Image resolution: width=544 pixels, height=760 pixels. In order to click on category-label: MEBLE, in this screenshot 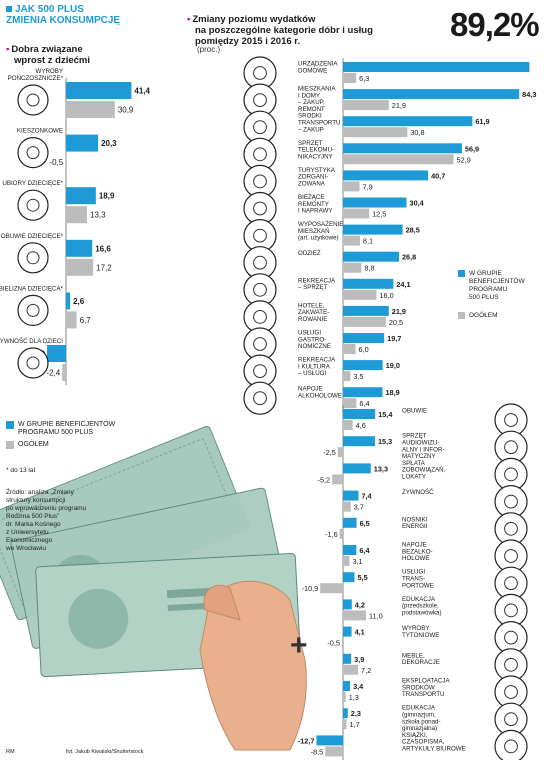, I will do `click(413, 655)`.